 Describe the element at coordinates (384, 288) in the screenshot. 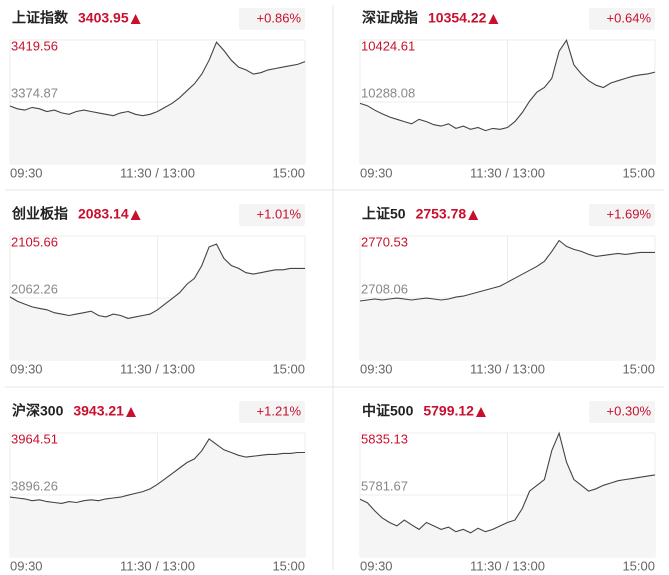

I see `y-tick-label: 2708.06` at that location.